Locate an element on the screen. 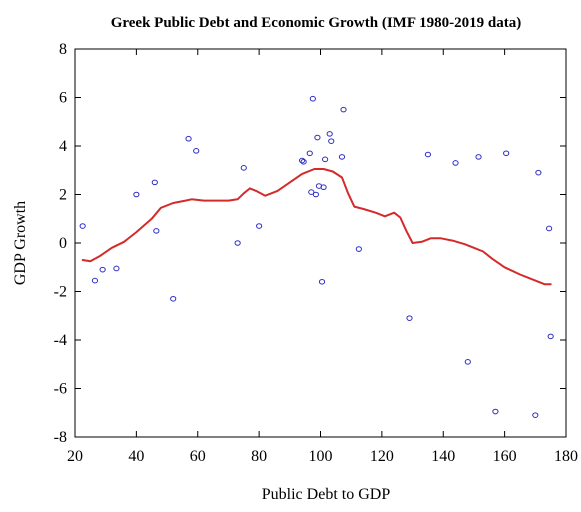 This screenshot has height=512, width=581. y-tick-label: 6 is located at coordinates (63, 98).